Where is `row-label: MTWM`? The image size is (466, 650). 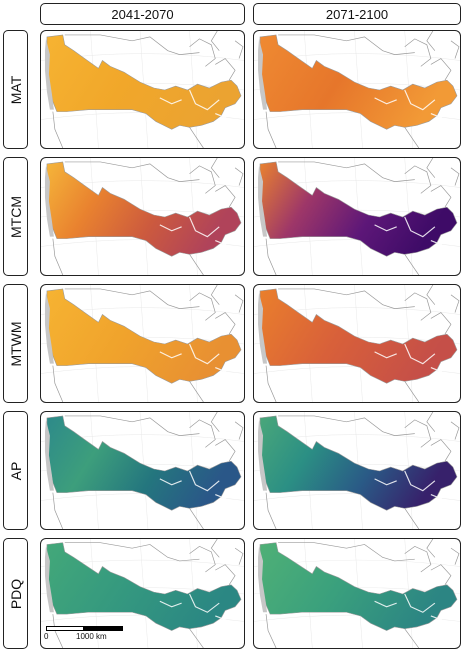 row-label: MTWM is located at coordinates (15, 343).